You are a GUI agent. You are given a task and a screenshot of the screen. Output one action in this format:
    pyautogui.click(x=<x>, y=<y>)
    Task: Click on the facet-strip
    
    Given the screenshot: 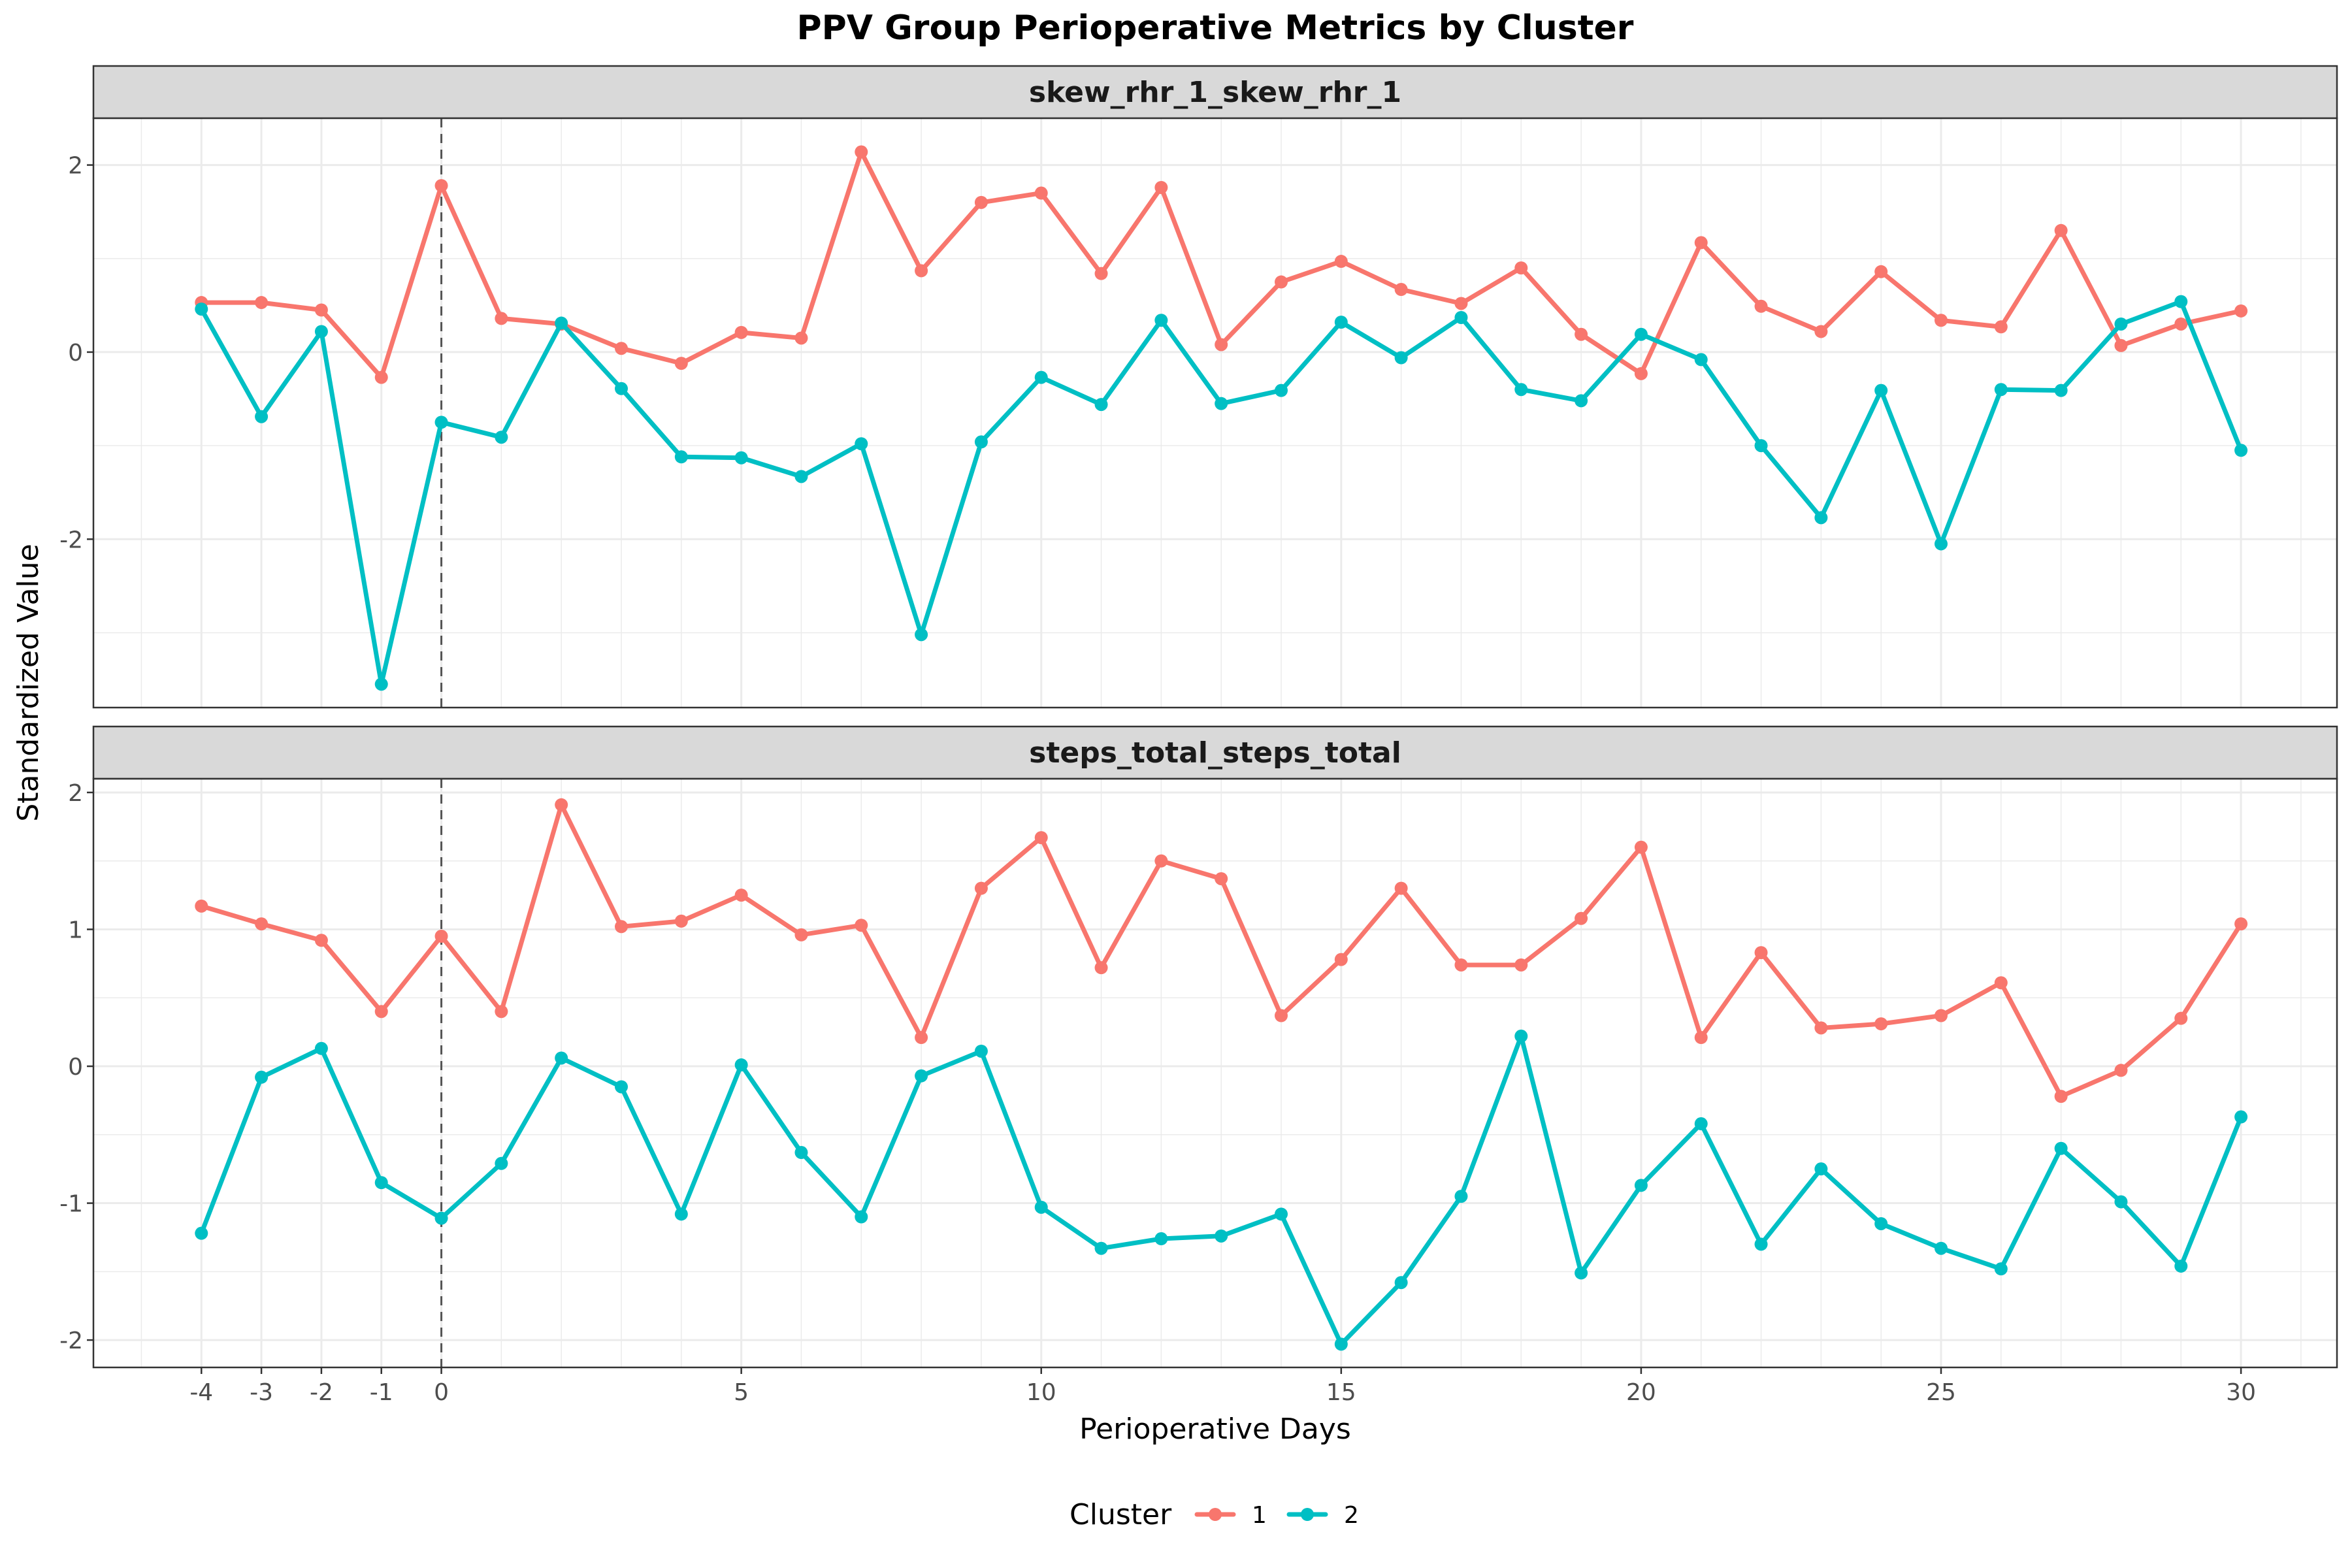 What is the action you would take?
    pyautogui.click(x=1215, y=752)
    